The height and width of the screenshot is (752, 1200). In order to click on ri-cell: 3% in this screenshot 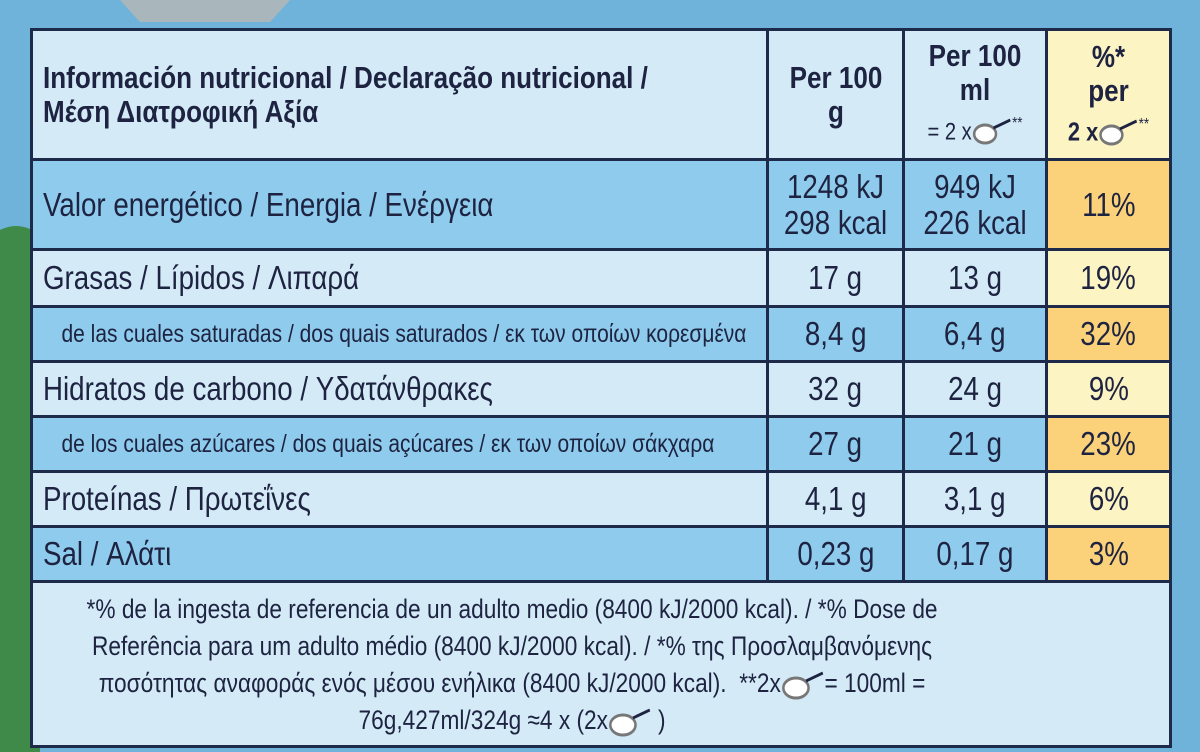, I will do `click(1108, 554)`.